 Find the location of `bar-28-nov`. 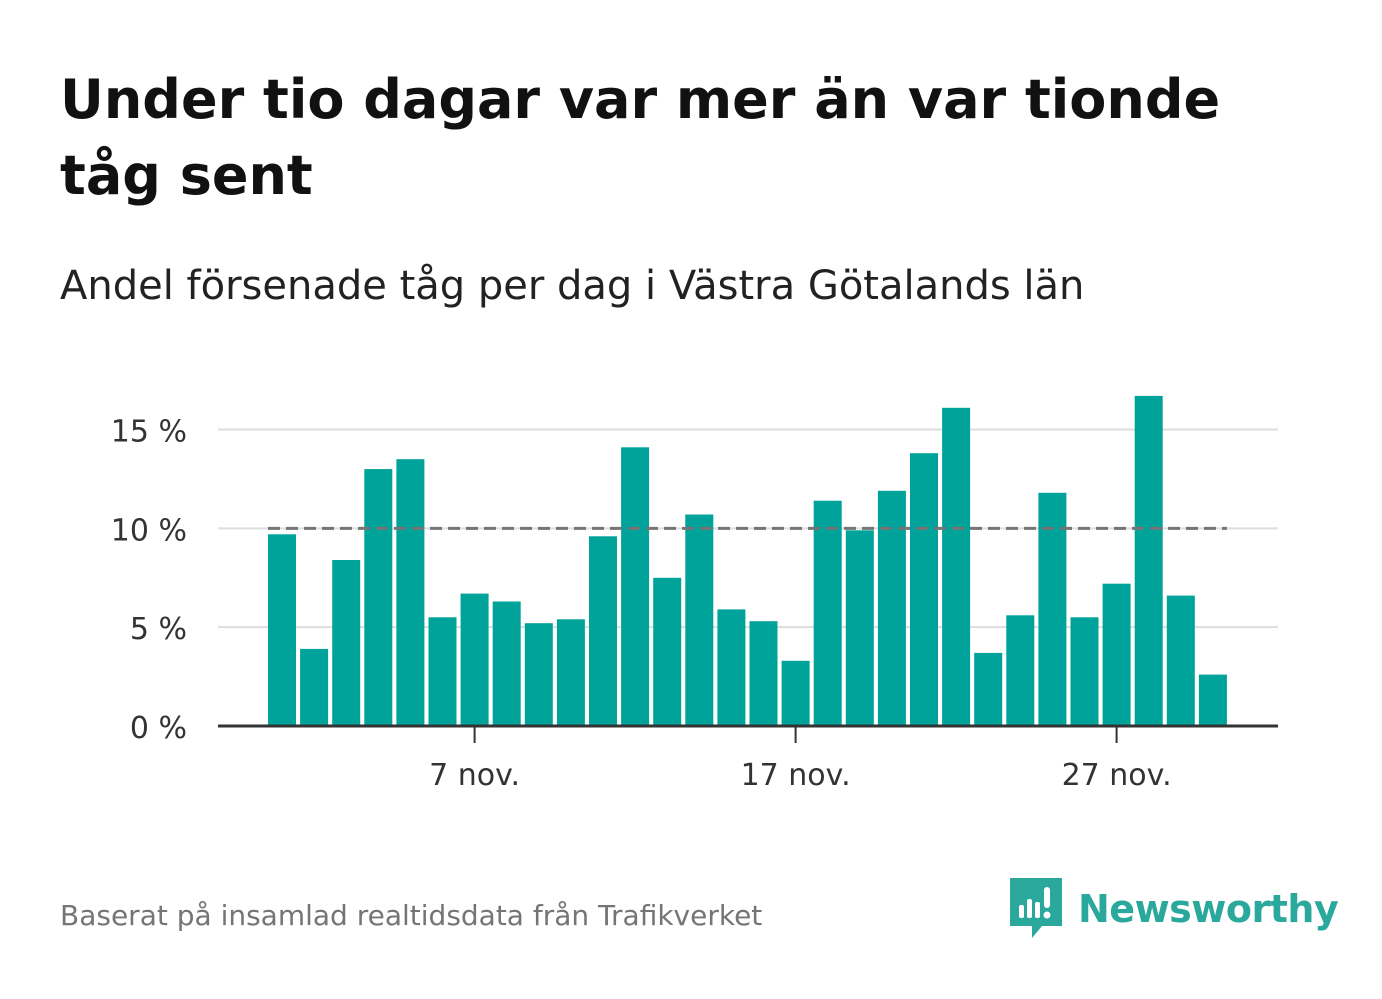

bar-28-nov is located at coordinates (1148, 560).